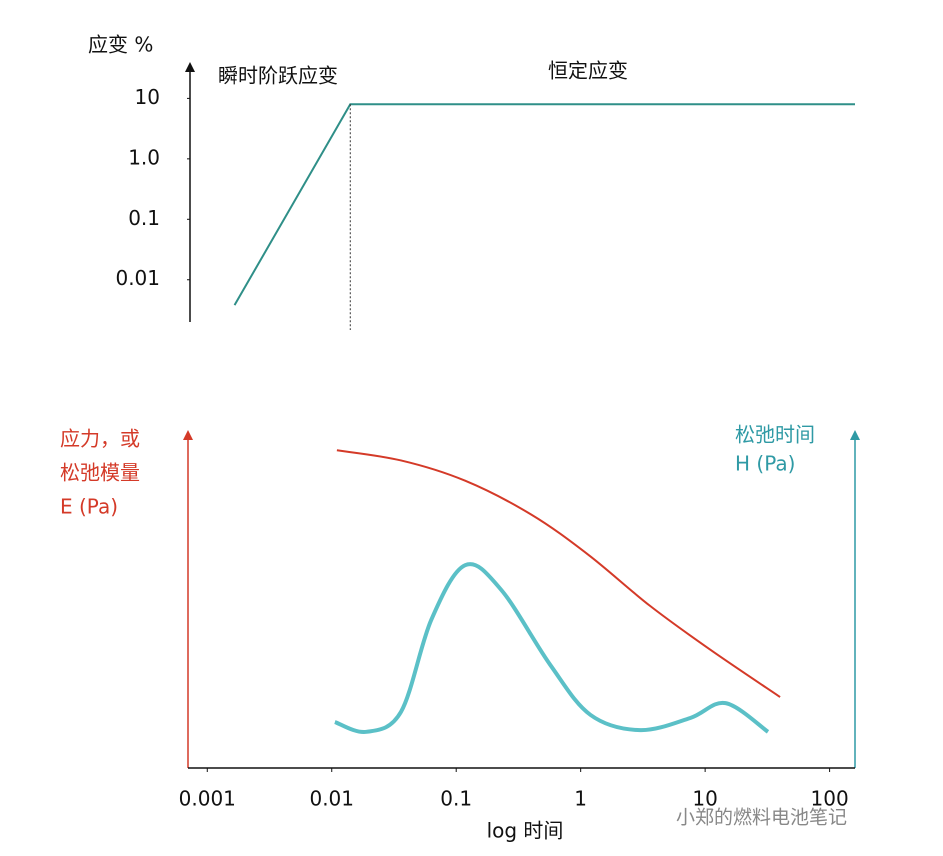 The width and height of the screenshot is (943, 856). I want to click on y-tick-label: 0.01, so click(137, 278).